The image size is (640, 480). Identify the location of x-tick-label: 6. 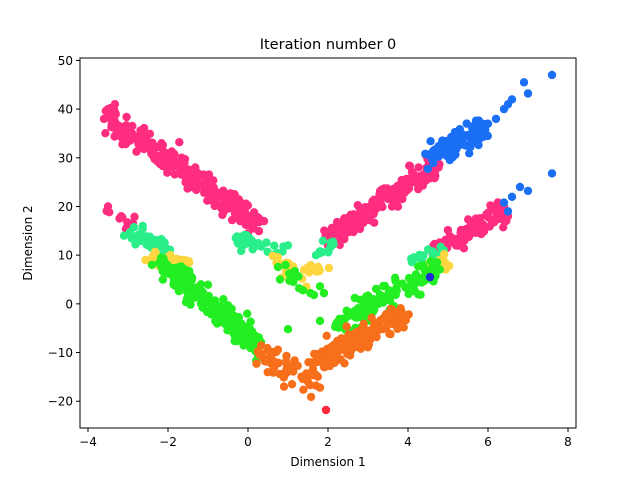
(488, 442).